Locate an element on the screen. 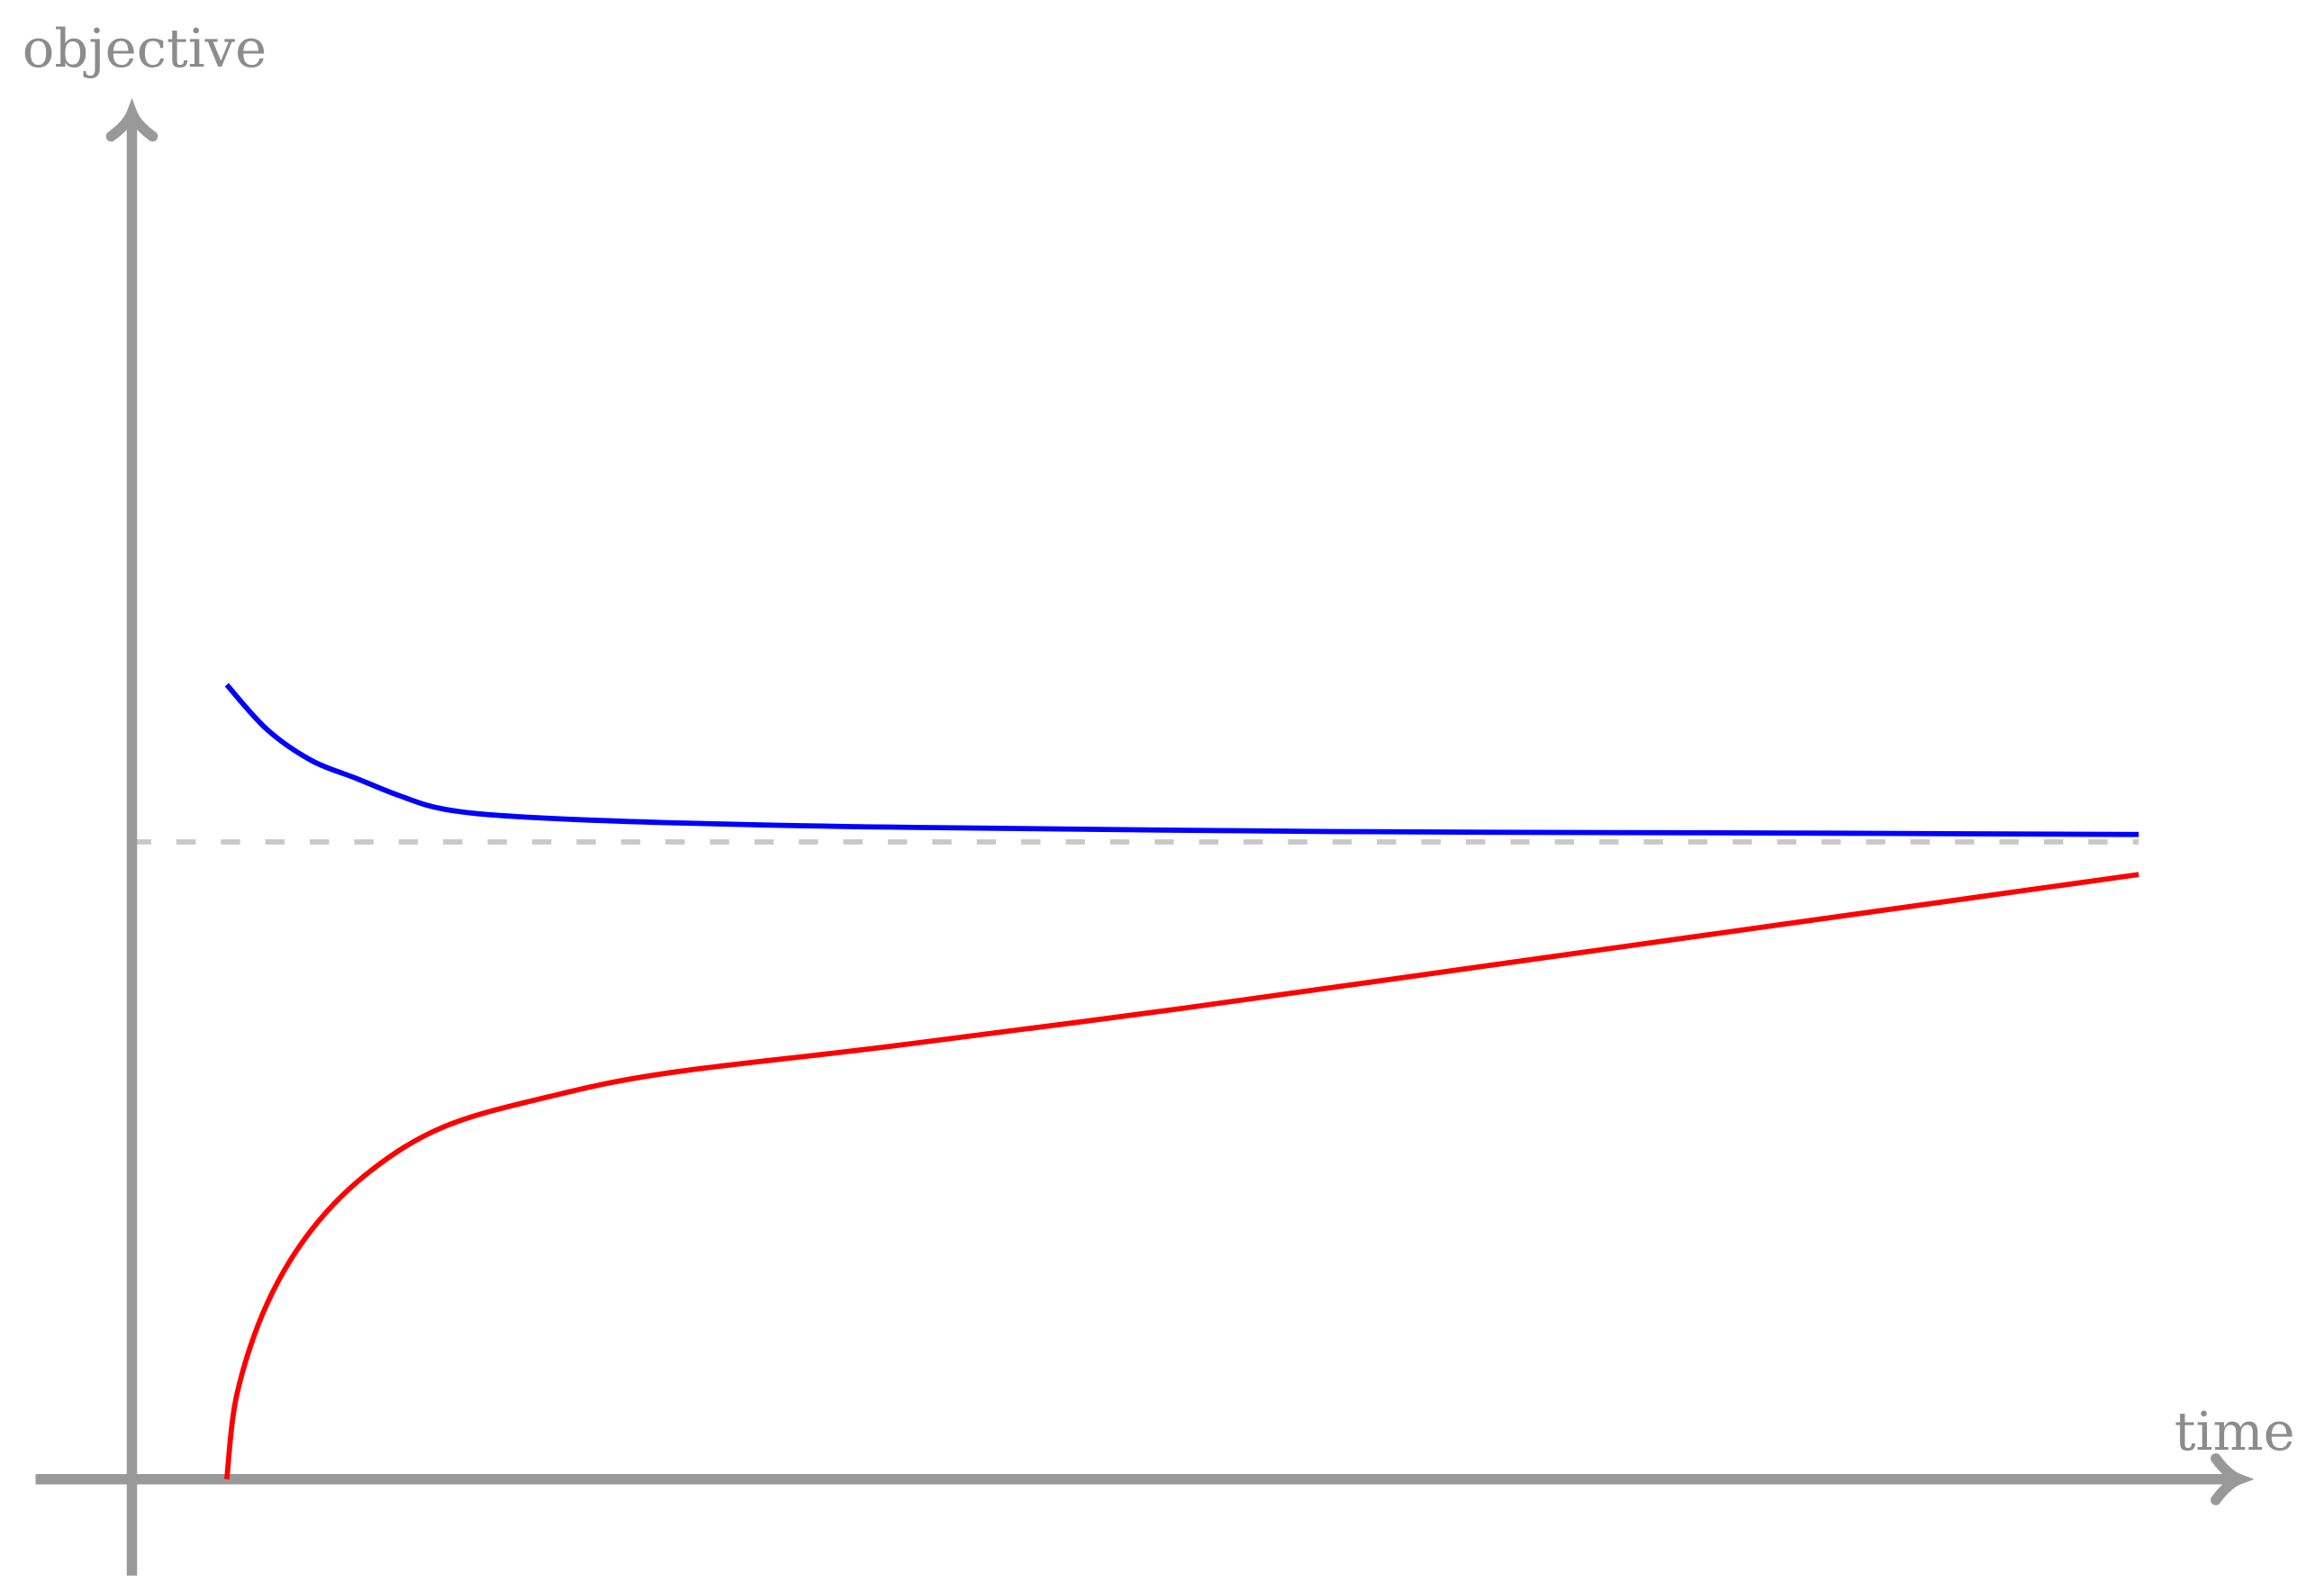 Image resolution: width=2324 pixels, height=1583 pixels. series-line-upper is located at coordinates (1181, 760).